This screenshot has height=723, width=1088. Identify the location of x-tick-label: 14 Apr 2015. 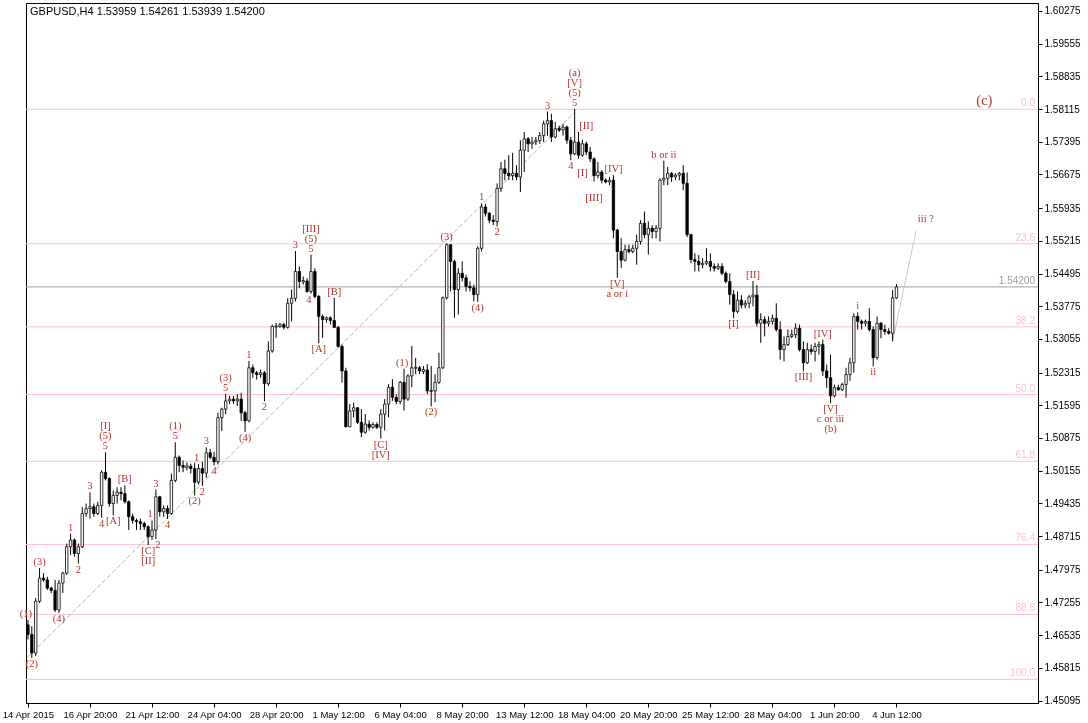
(28, 714).